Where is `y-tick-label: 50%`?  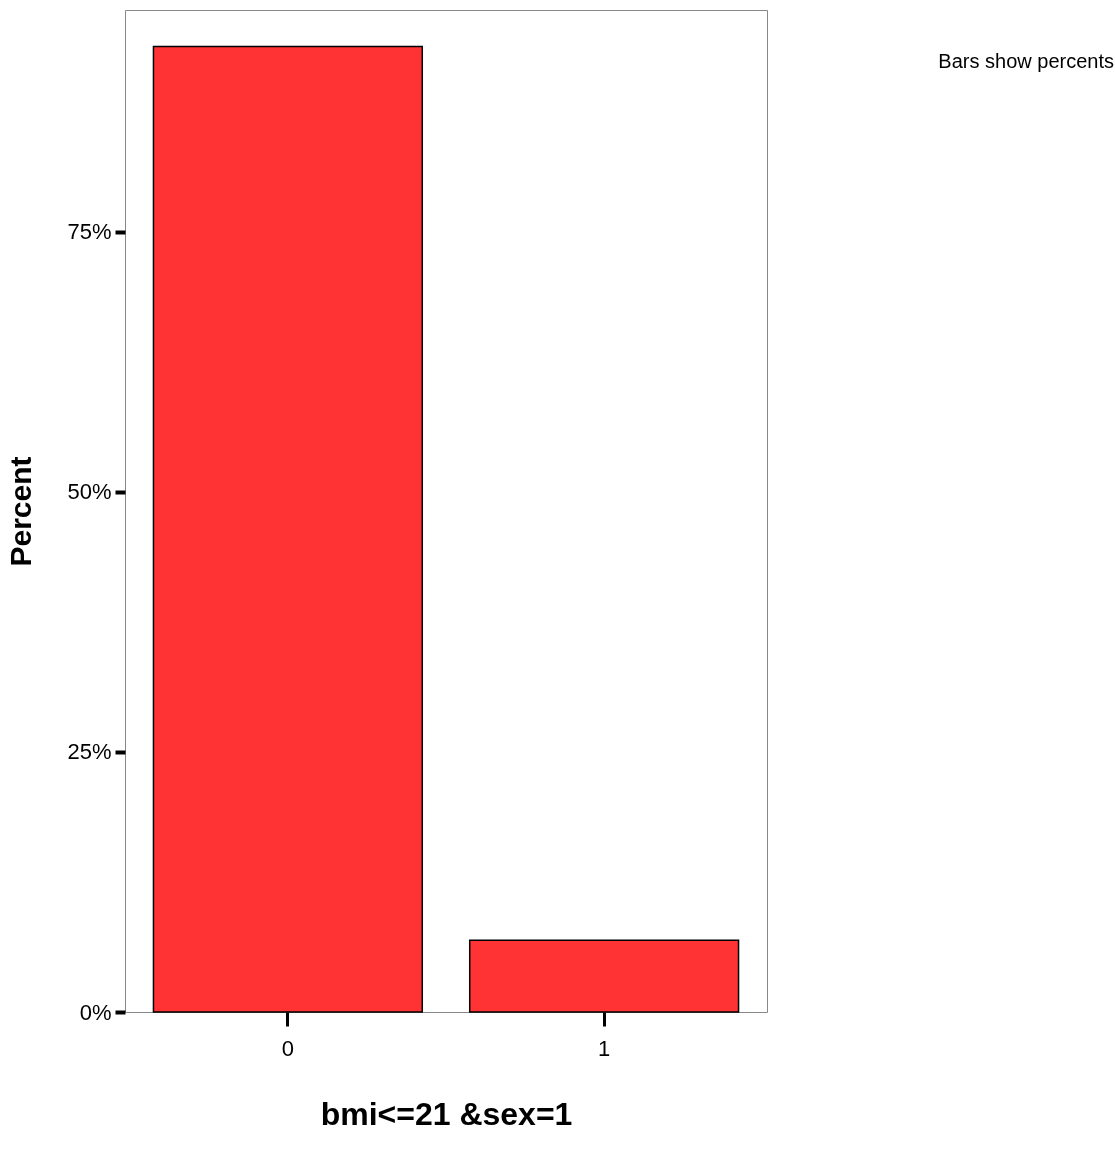 y-tick-label: 50% is located at coordinates (89, 492).